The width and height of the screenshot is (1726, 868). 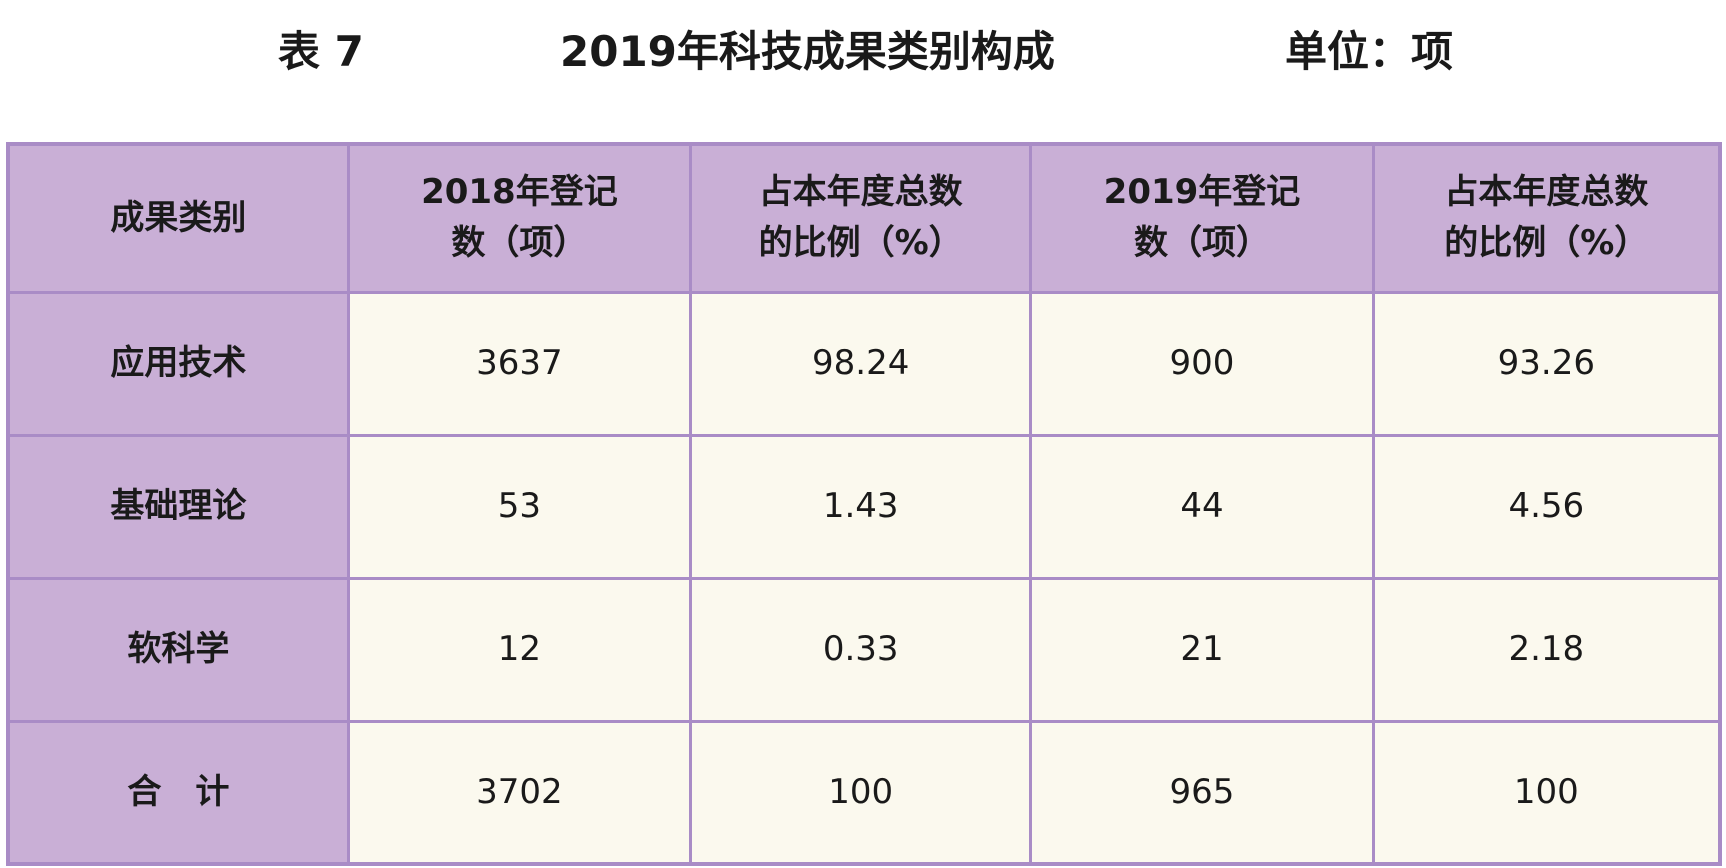 I want to click on total-value-cell: 965, so click(x=1202, y=792).